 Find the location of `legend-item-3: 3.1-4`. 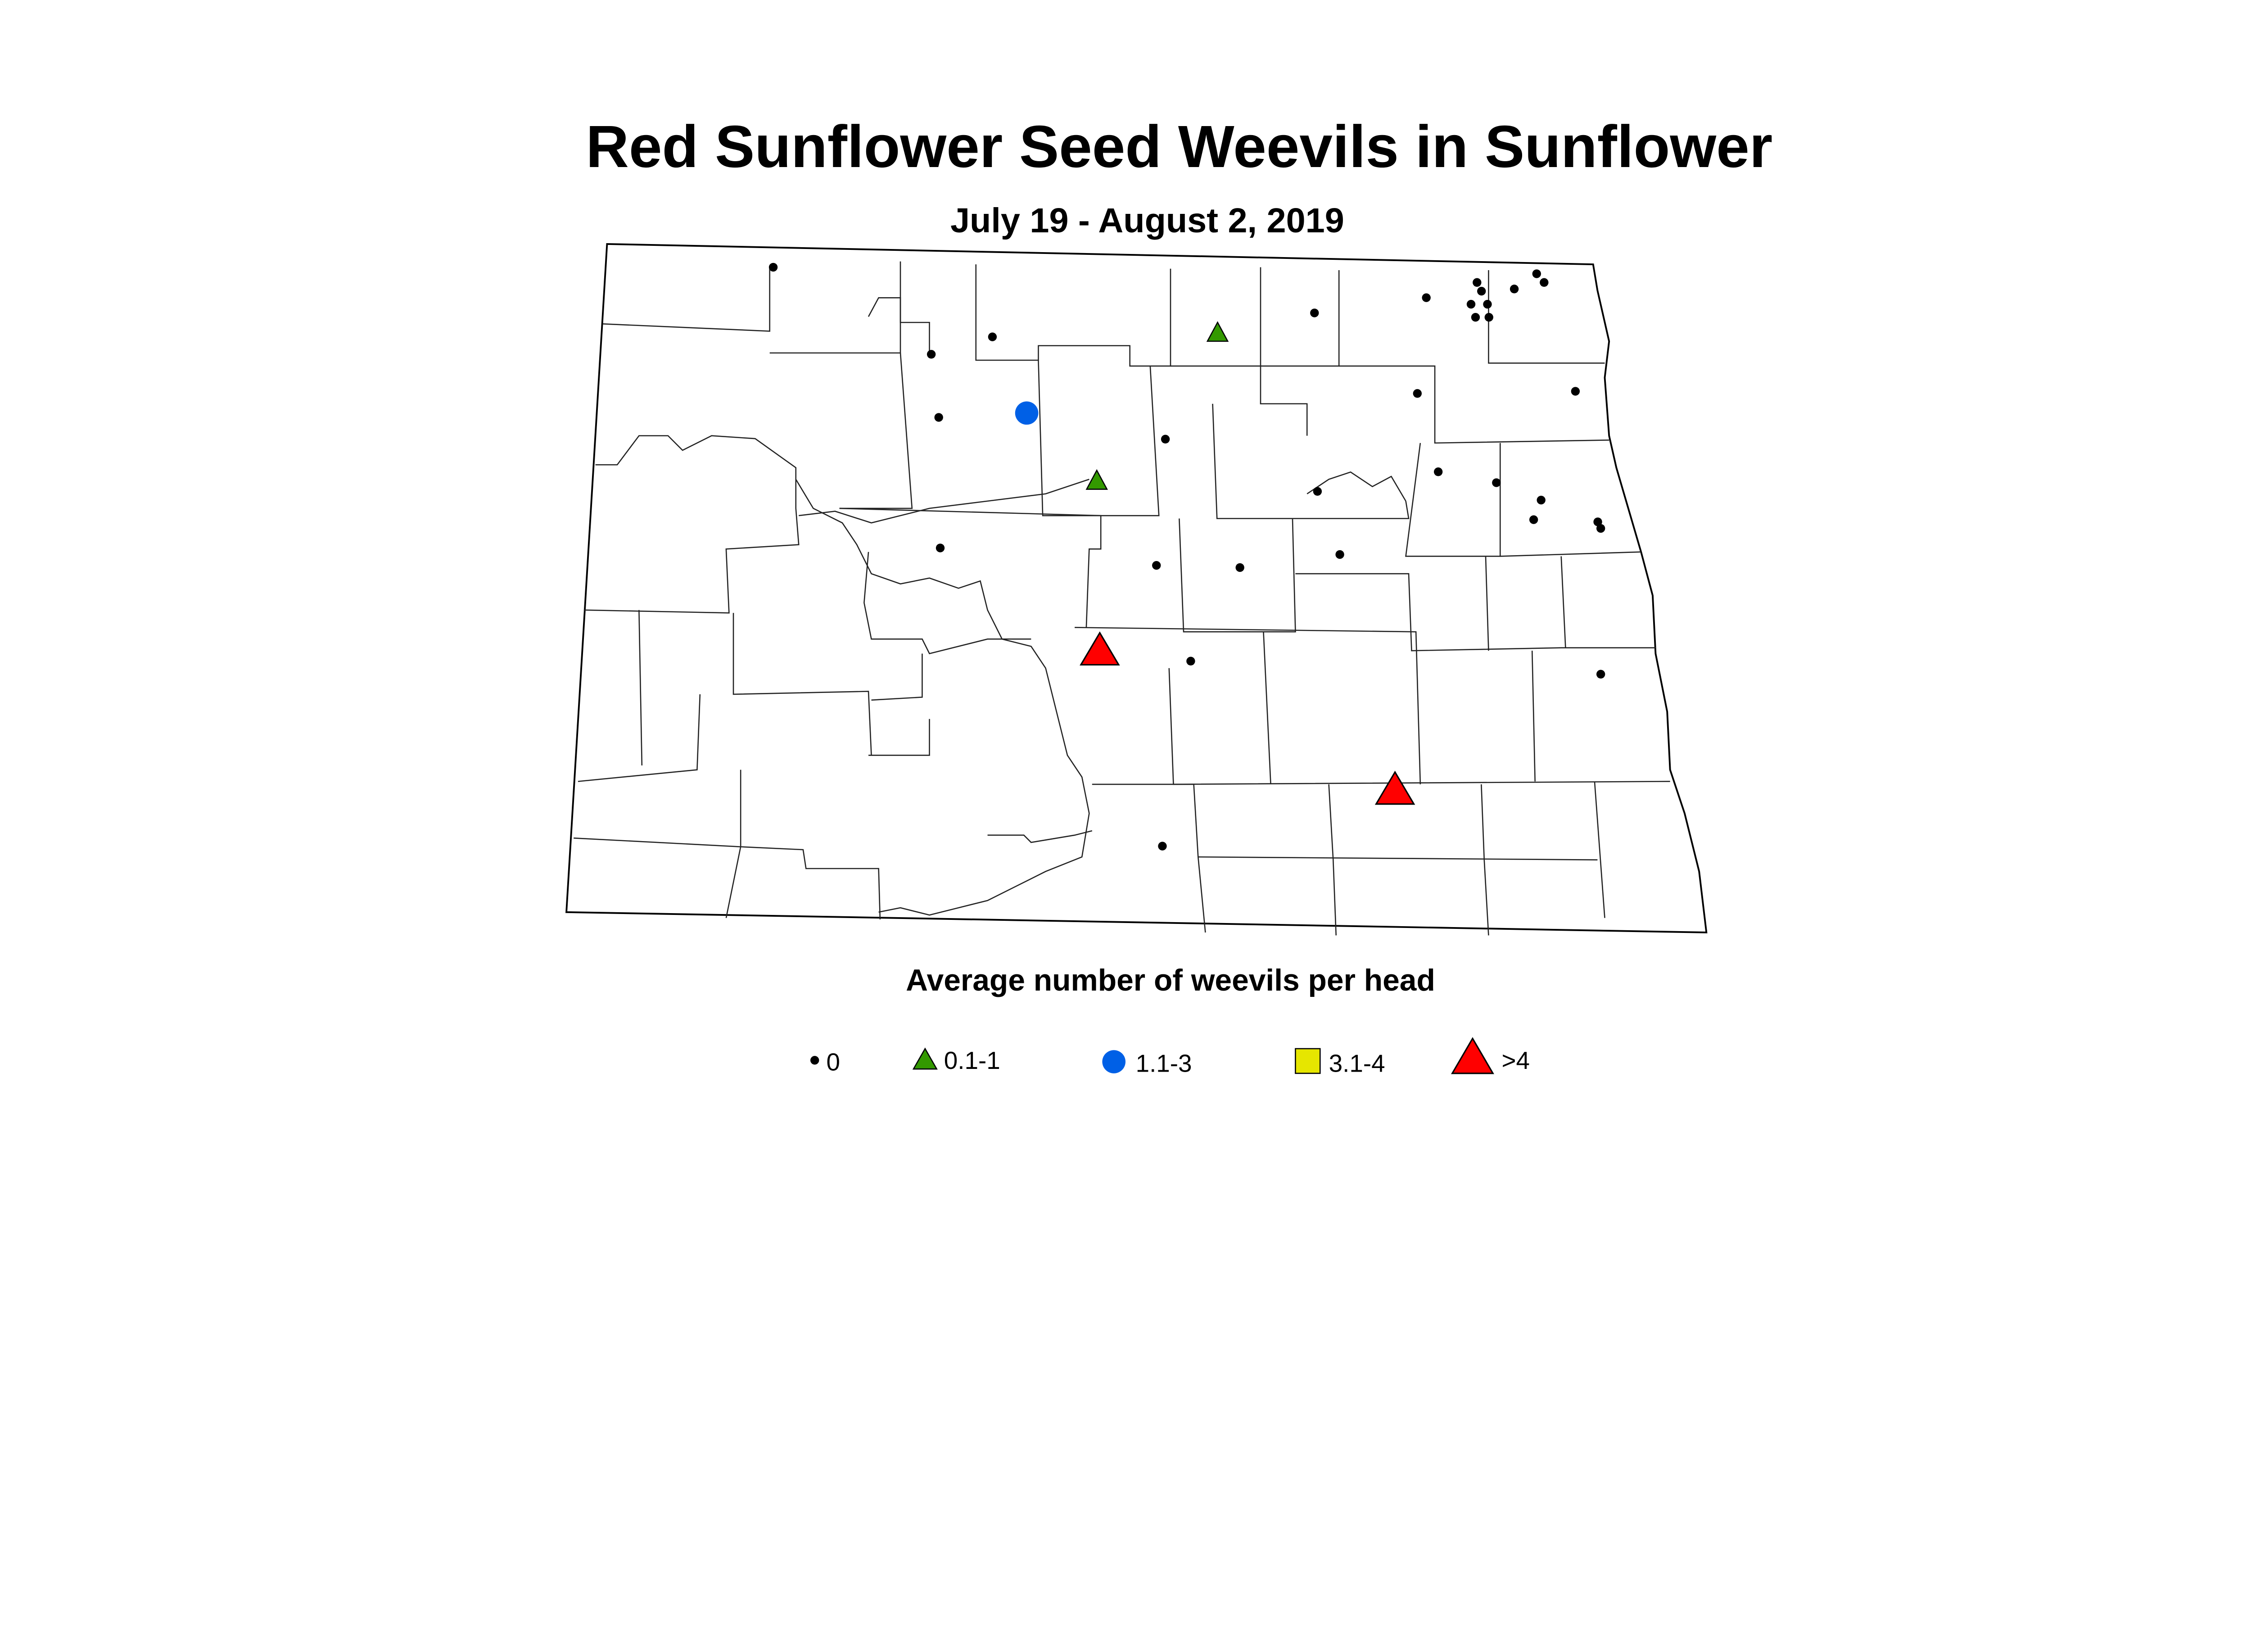

legend-item-3: 3.1-4 is located at coordinates (1340, 1062).